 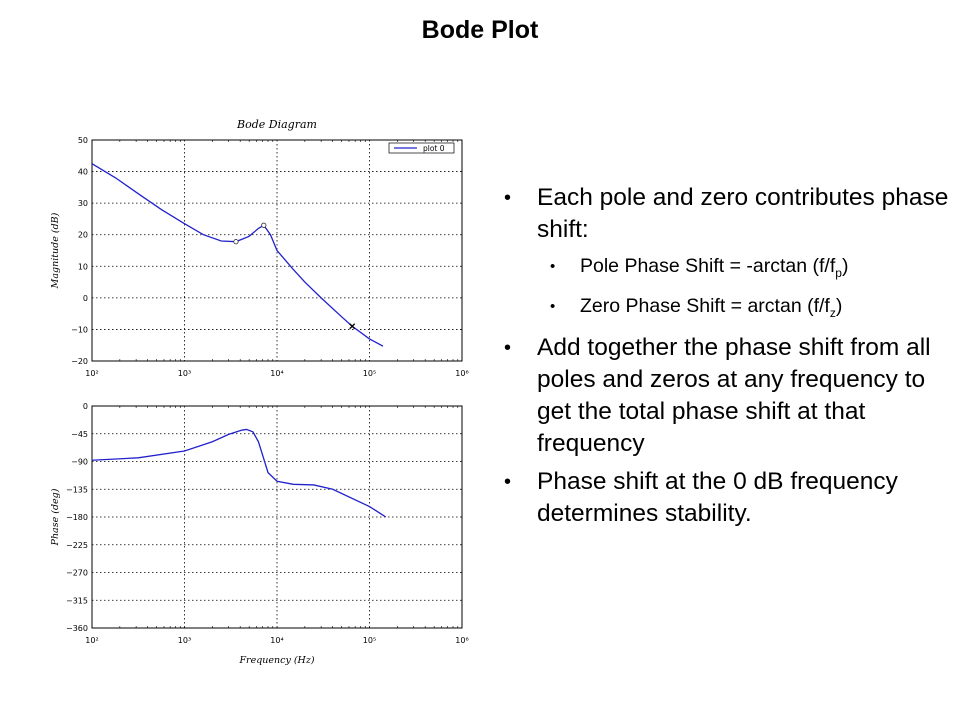 I want to click on y-tick-label: 30, so click(x=83, y=203).